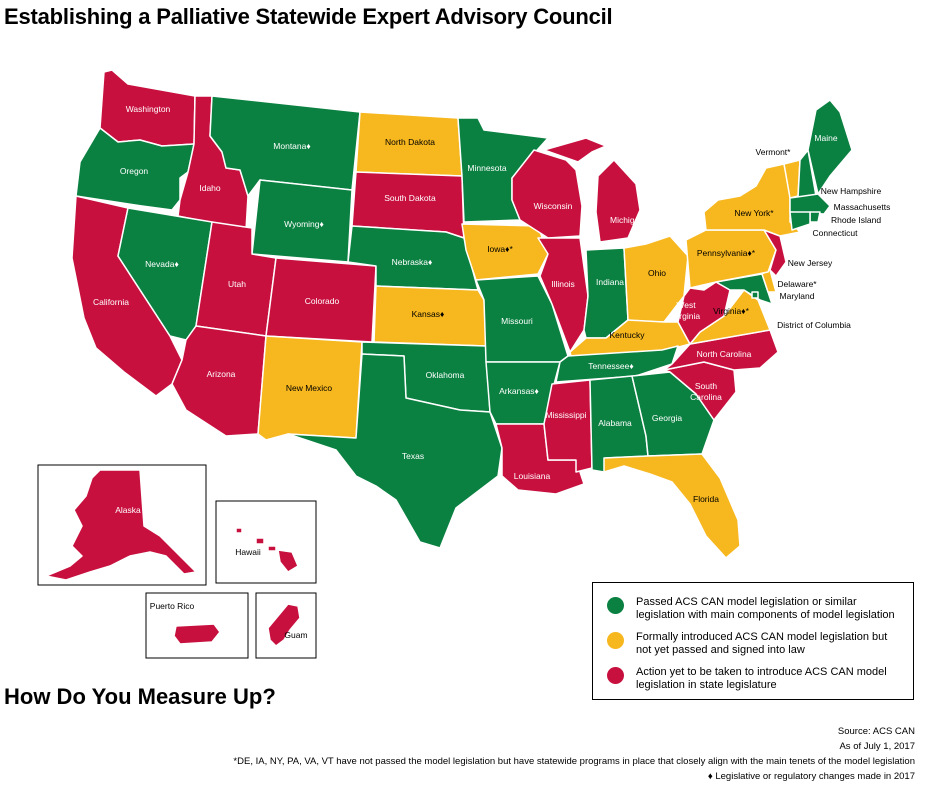 Image resolution: width=927 pixels, height=786 pixels. I want to click on state-hawaii, so click(267, 550).